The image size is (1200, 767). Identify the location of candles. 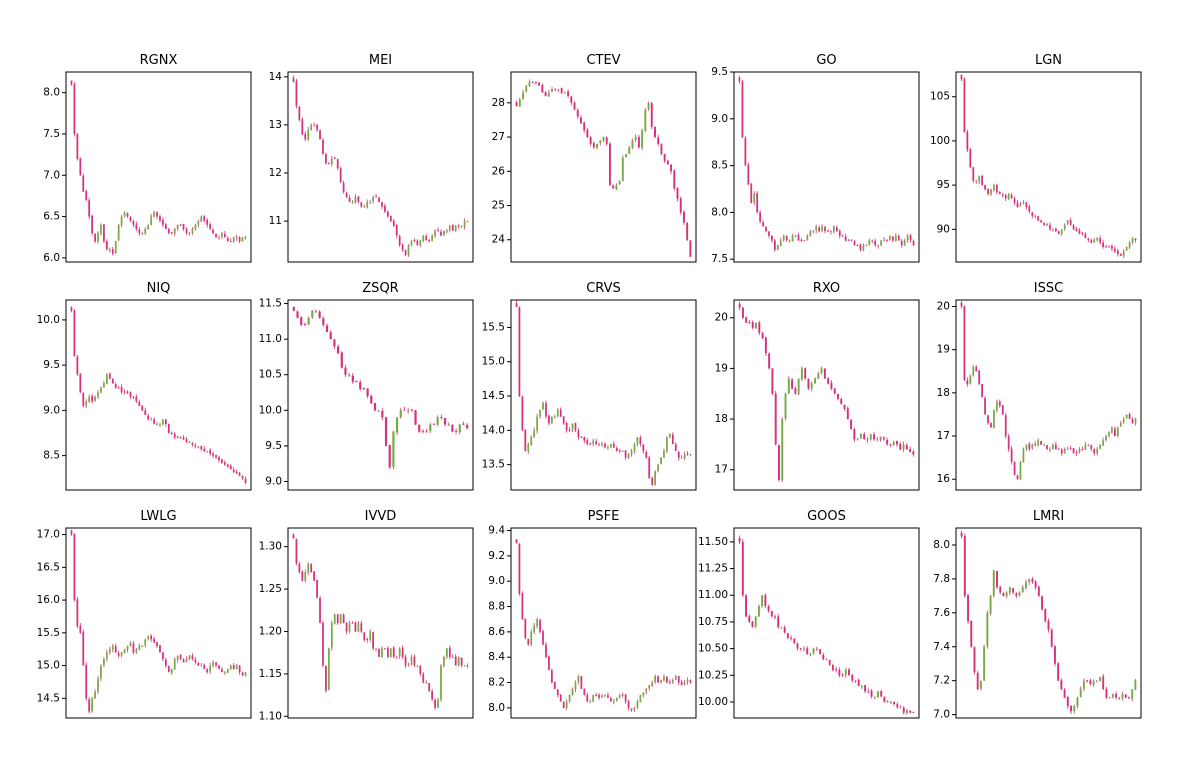
(1048, 166).